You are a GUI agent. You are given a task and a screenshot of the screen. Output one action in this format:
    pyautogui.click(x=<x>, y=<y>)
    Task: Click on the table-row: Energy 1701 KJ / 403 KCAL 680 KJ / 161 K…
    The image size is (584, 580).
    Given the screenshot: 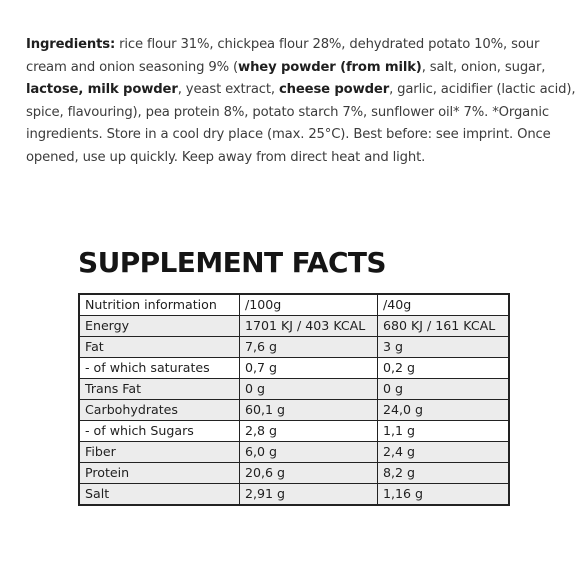 What is the action you would take?
    pyautogui.click(x=294, y=326)
    